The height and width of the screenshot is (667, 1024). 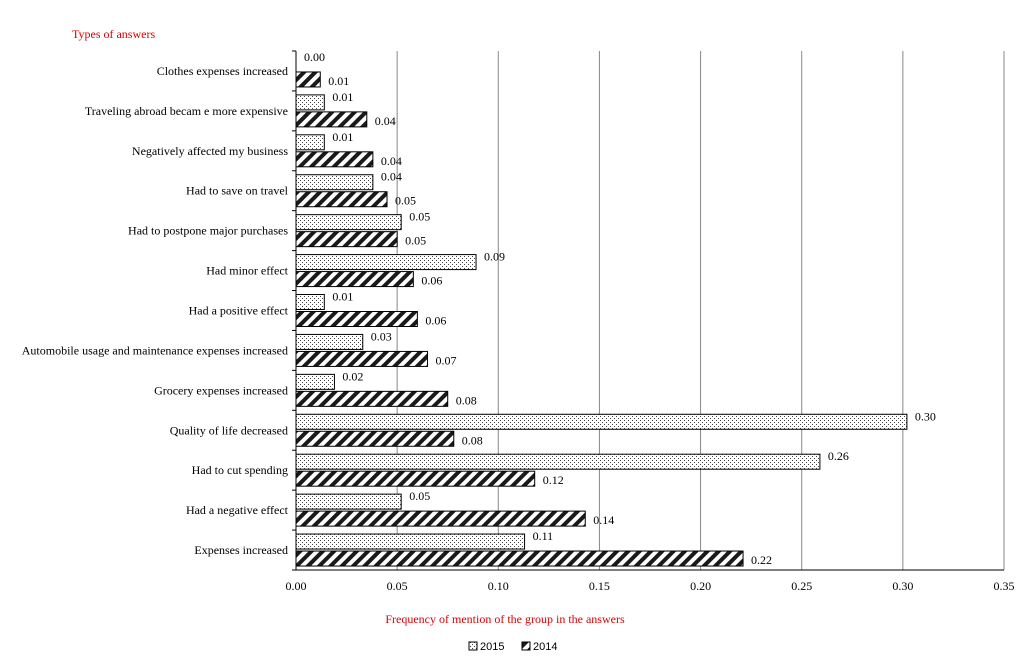 I want to click on data-label: 0.02, so click(x=352, y=376).